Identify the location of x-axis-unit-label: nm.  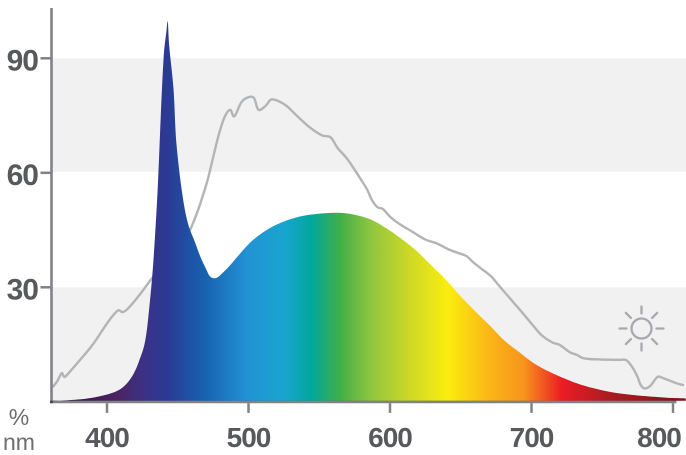
(19, 442).